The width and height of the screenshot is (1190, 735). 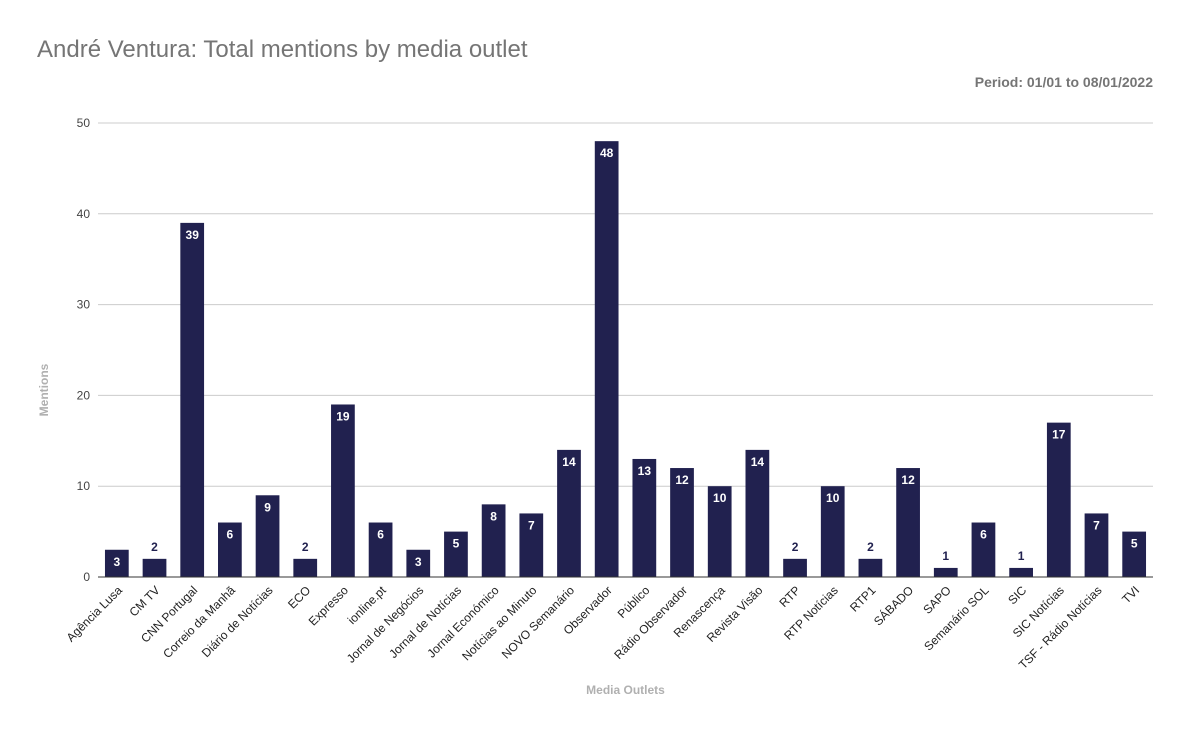 What do you see at coordinates (893, 606) in the screenshot?
I see `x-tick-label: SÁBADO` at bounding box center [893, 606].